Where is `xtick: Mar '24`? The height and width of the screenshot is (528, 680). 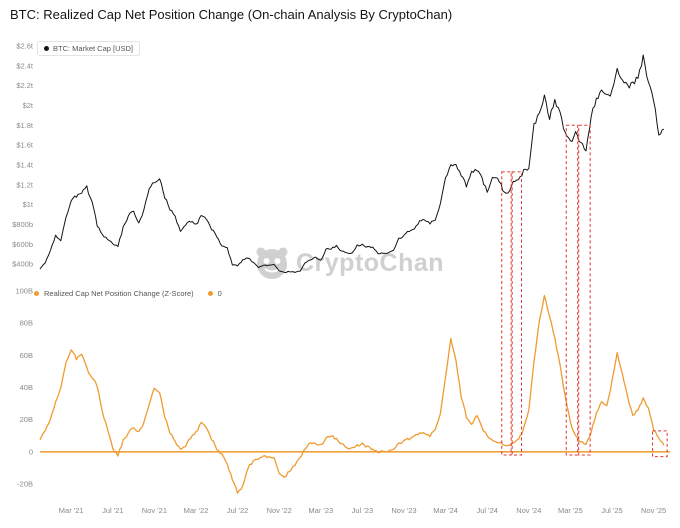 xtick: Mar '24 is located at coordinates (445, 510).